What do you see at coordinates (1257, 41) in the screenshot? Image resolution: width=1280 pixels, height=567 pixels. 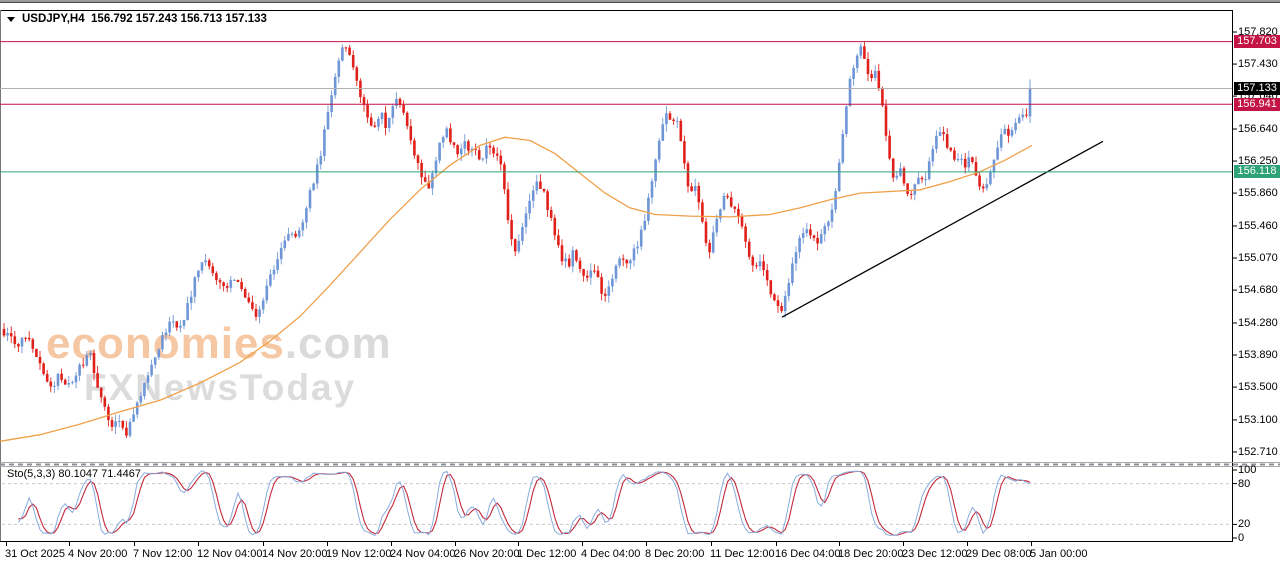 I see `resistance-price-tag: 157.703` at bounding box center [1257, 41].